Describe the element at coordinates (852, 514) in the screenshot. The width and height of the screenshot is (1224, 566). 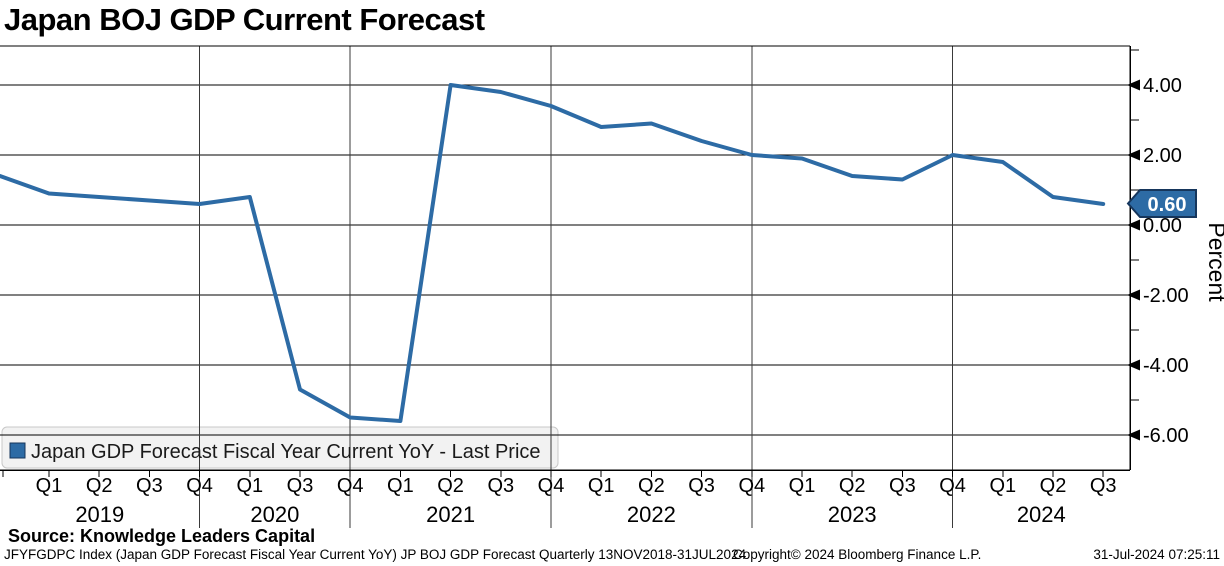
I see `x-axis-year-label: 2023` at that location.